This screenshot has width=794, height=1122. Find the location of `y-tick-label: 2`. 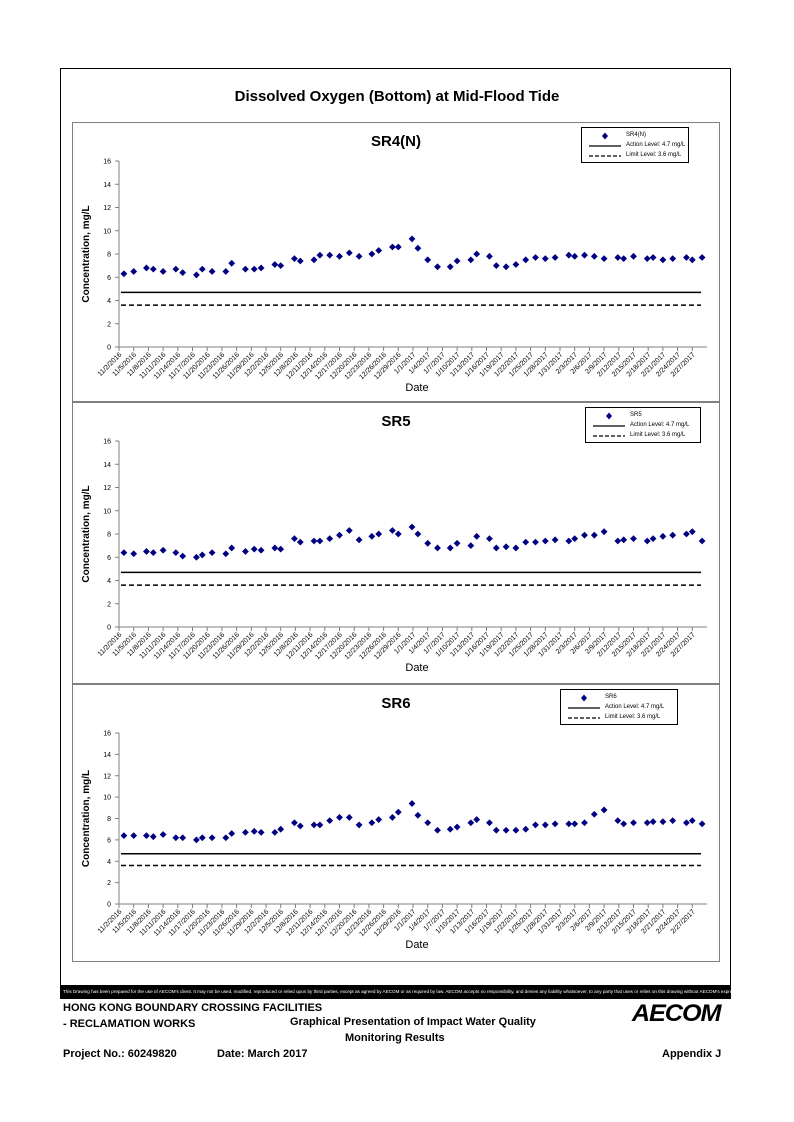

y-tick-label: 2 is located at coordinates (109, 604).